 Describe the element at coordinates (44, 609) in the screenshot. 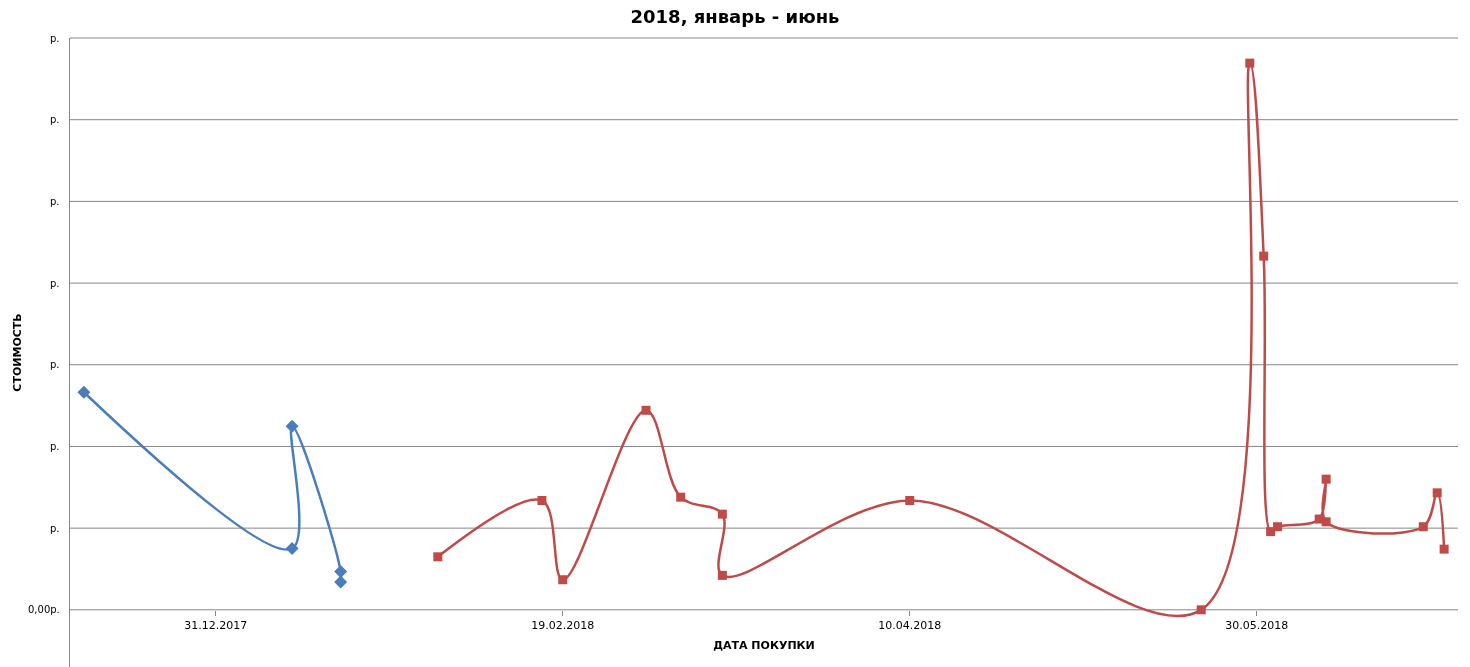

I see `text: 0,00р.` at that location.